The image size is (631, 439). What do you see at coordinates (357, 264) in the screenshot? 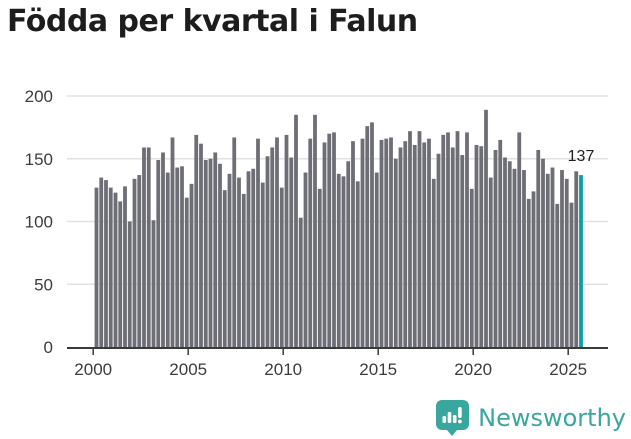
I see `bar-2013-Q4` at bounding box center [357, 264].